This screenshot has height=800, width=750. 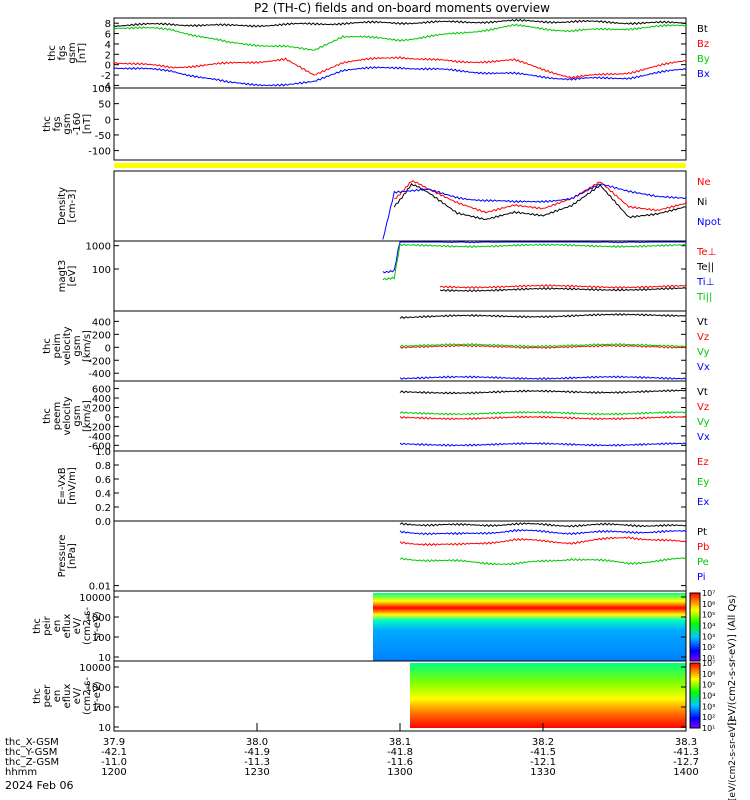 I want to click on legend-entry: By, so click(x=703, y=59).